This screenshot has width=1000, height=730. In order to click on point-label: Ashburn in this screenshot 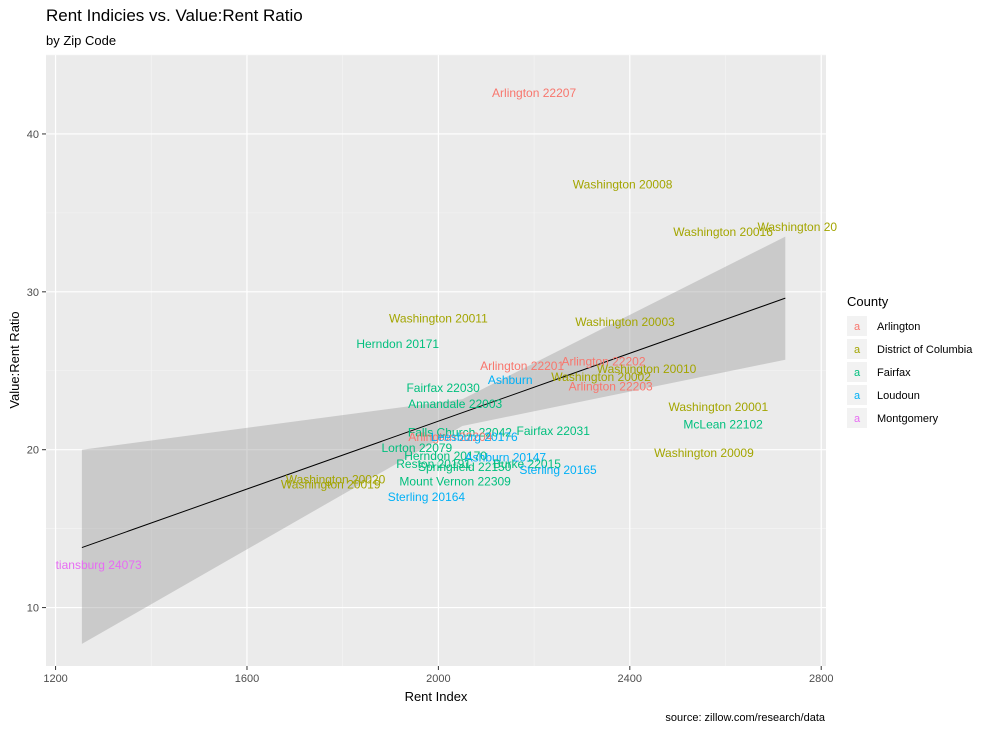, I will do `click(510, 380)`.